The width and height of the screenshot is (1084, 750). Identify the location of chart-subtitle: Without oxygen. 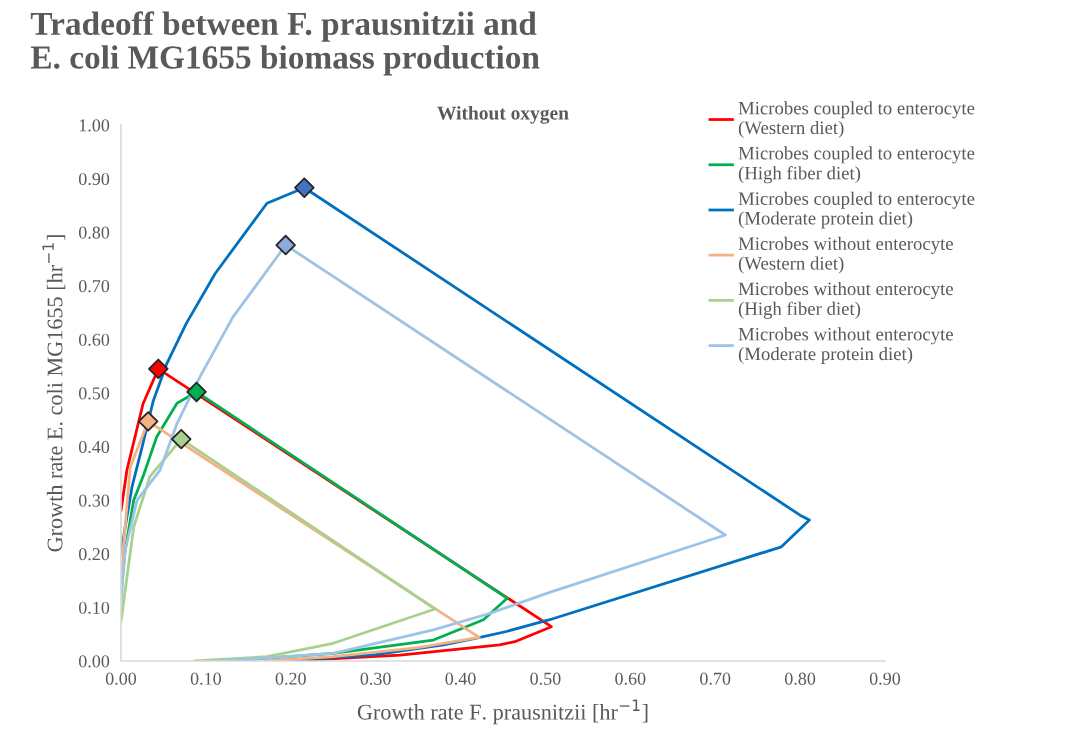
(503, 114).